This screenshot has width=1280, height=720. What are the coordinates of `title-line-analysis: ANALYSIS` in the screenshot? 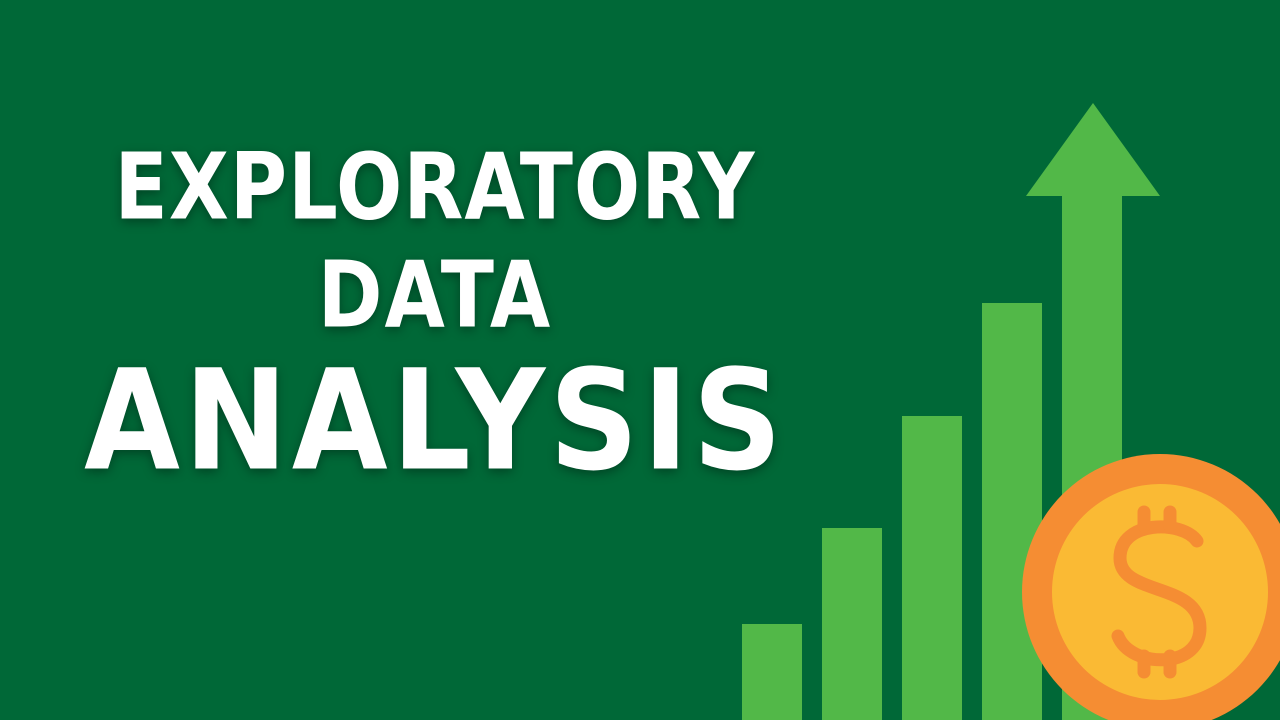 It's located at (435, 421).